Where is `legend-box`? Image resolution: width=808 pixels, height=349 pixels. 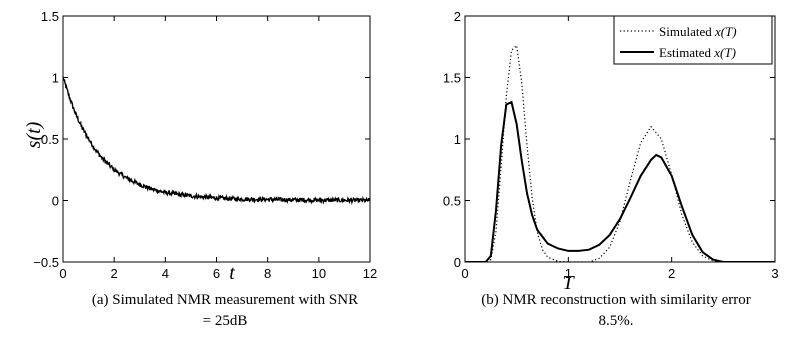
legend-box is located at coordinates (693, 40).